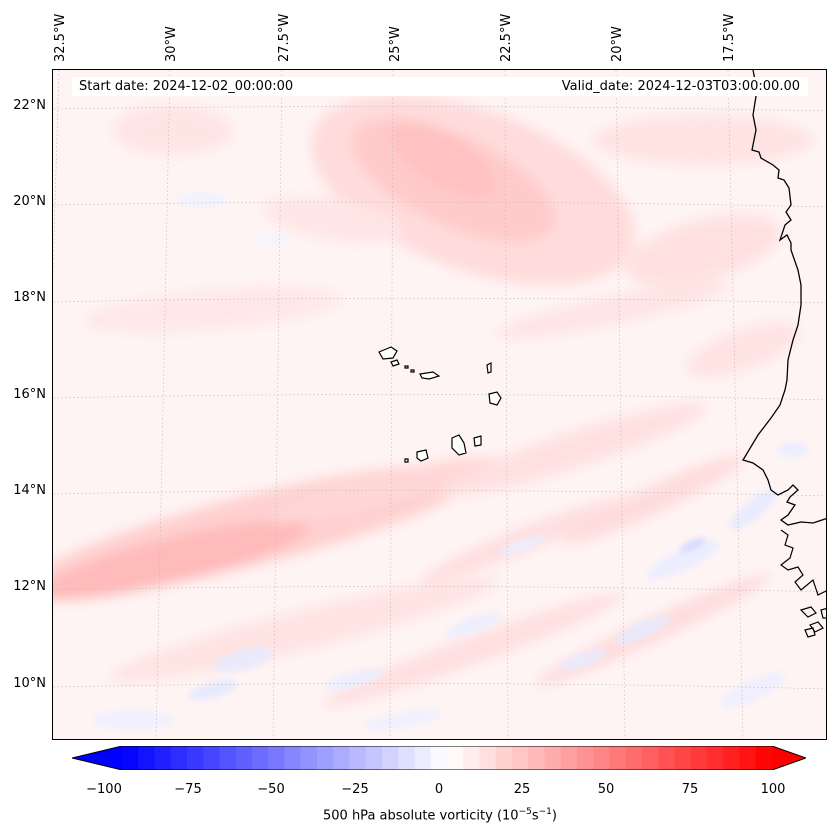  I want to click on colorbar-tick-neg75: −75, so click(188, 789).